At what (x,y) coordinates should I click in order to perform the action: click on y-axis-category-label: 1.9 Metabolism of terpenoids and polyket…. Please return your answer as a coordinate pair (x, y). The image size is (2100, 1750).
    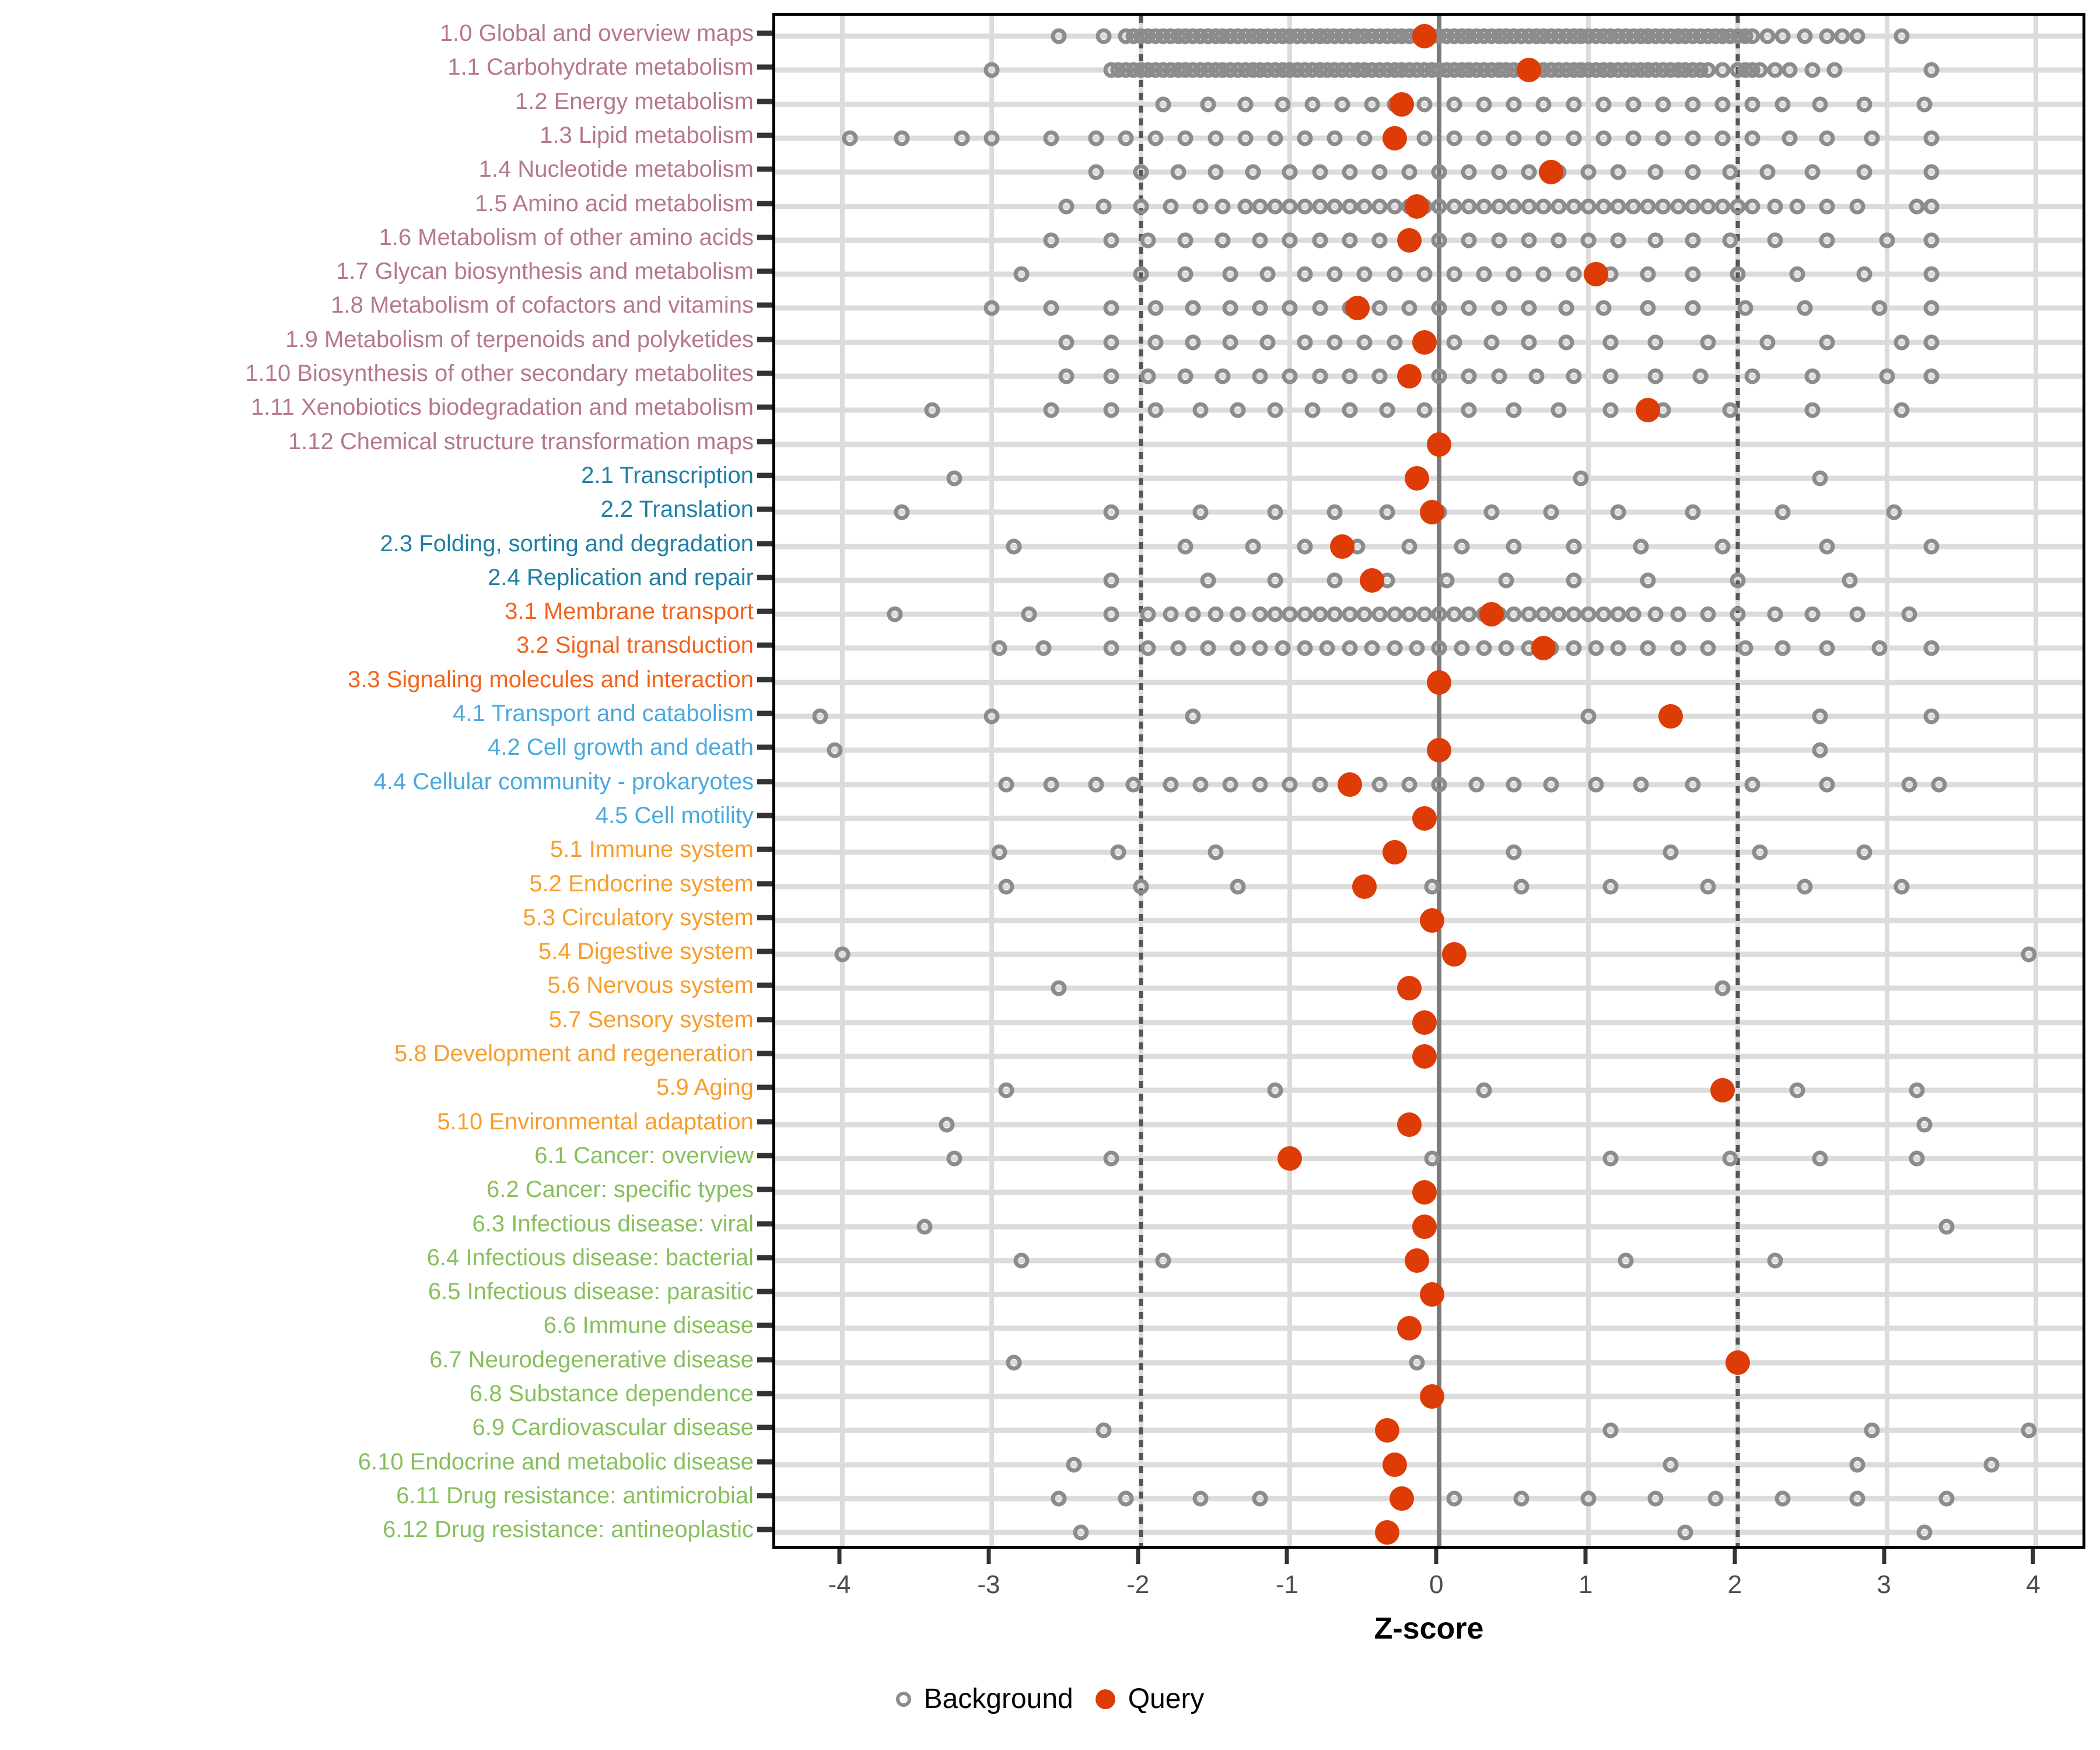
    Looking at the image, I should click on (519, 339).